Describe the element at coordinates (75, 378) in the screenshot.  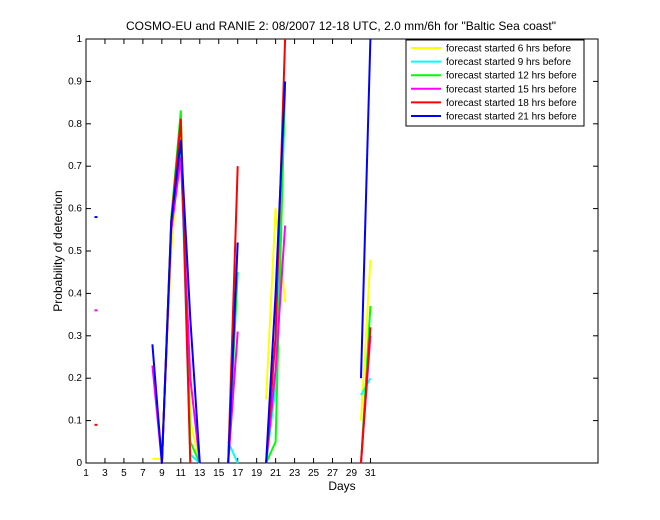
I see `y-tick-label: 0.2` at that location.